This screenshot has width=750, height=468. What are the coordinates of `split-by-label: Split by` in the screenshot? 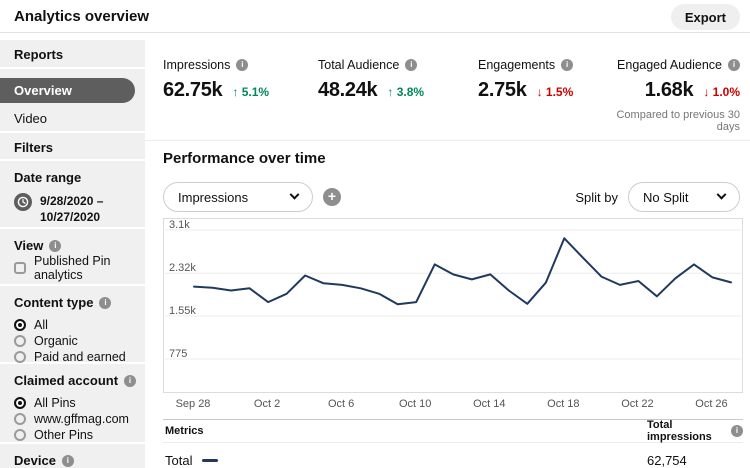 It's located at (596, 197).